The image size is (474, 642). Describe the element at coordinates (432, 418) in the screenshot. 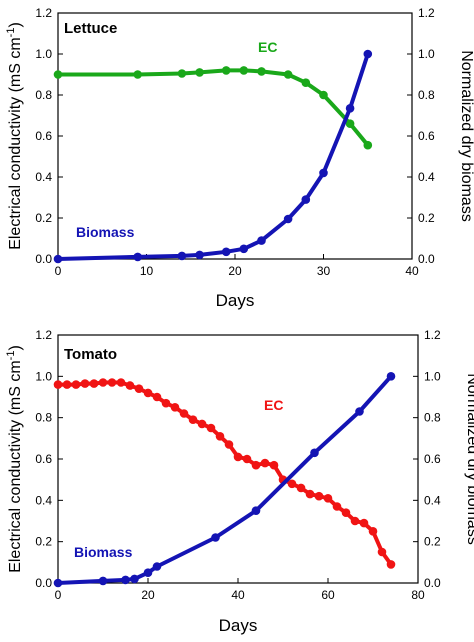

I see `y2-tick-label: 0.8` at that location.